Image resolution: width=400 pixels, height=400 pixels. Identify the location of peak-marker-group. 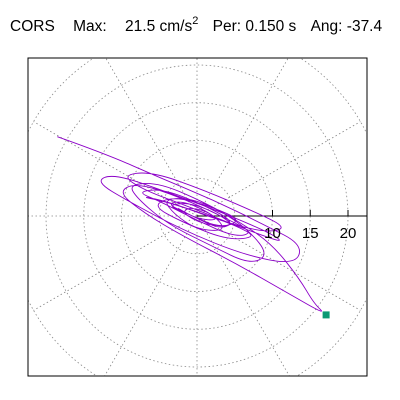
(326, 315).